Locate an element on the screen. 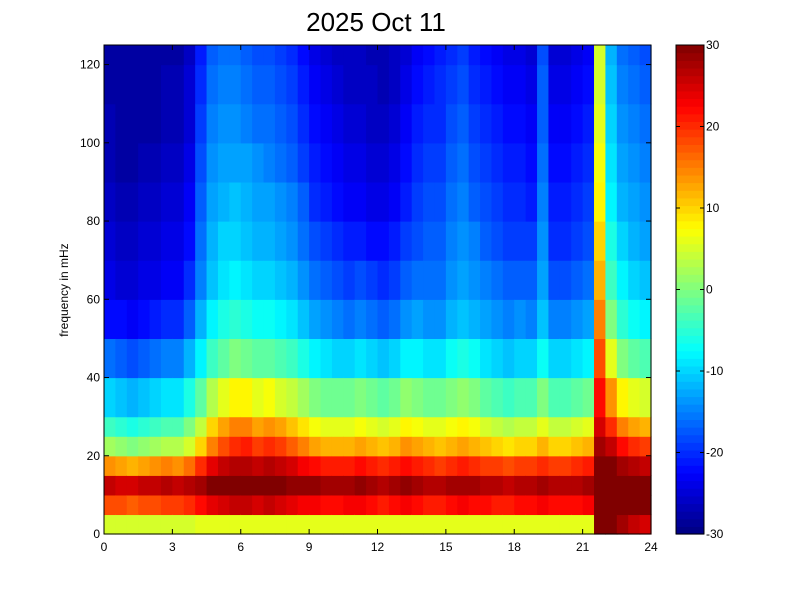 The width and height of the screenshot is (801, 600). x-tick-label: 9 is located at coordinates (309, 547).